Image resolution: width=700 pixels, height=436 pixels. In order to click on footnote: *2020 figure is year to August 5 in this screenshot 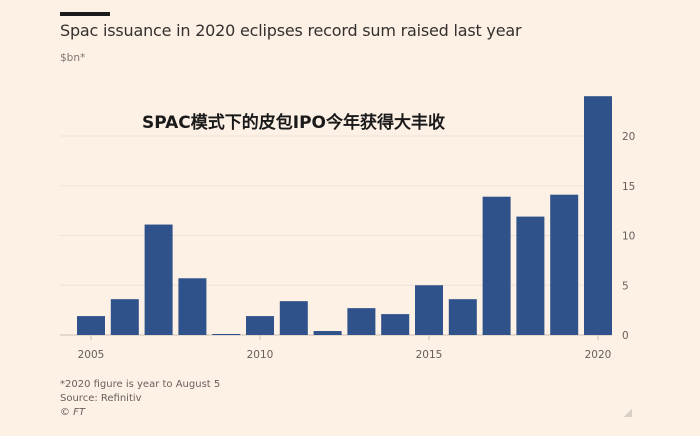, I will do `click(140, 384)`.